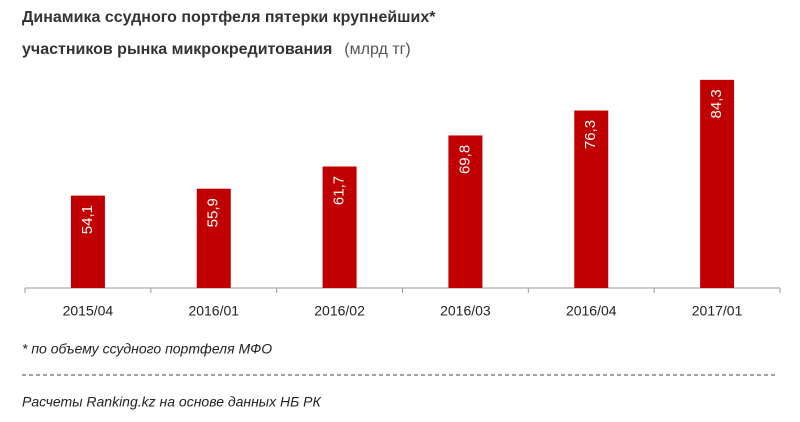 This screenshot has width=800, height=422. Describe the element at coordinates (339, 311) in the screenshot. I see `x-tick-label: 2016/02` at that location.